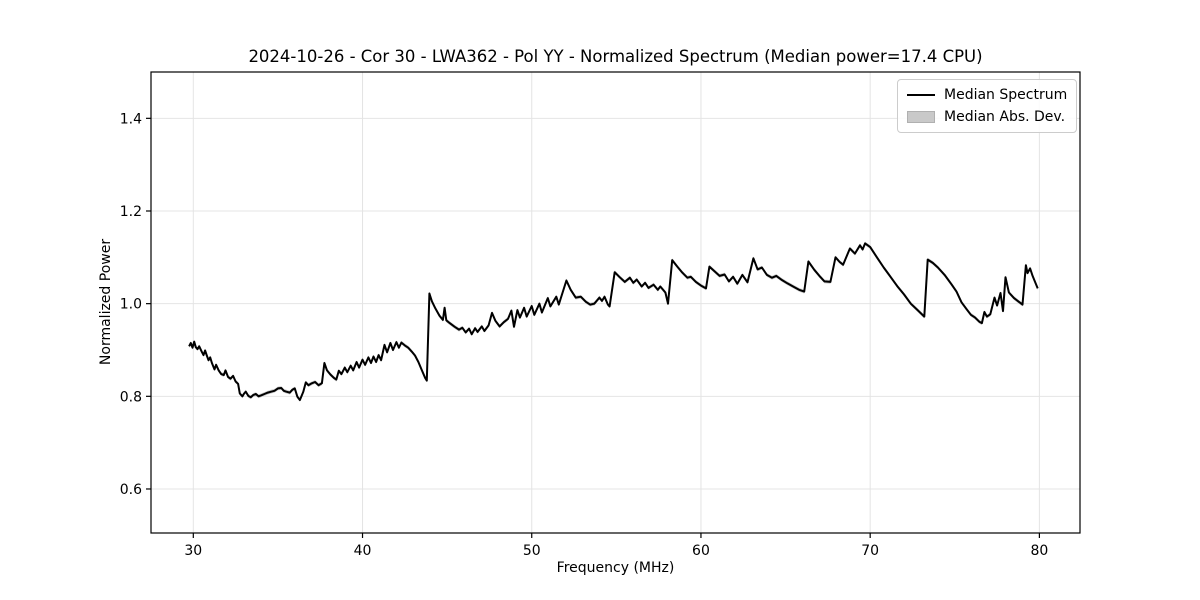 The image size is (1200, 600). Describe the element at coordinates (131, 119) in the screenshot. I see `y-tick-label: 1.4` at that location.